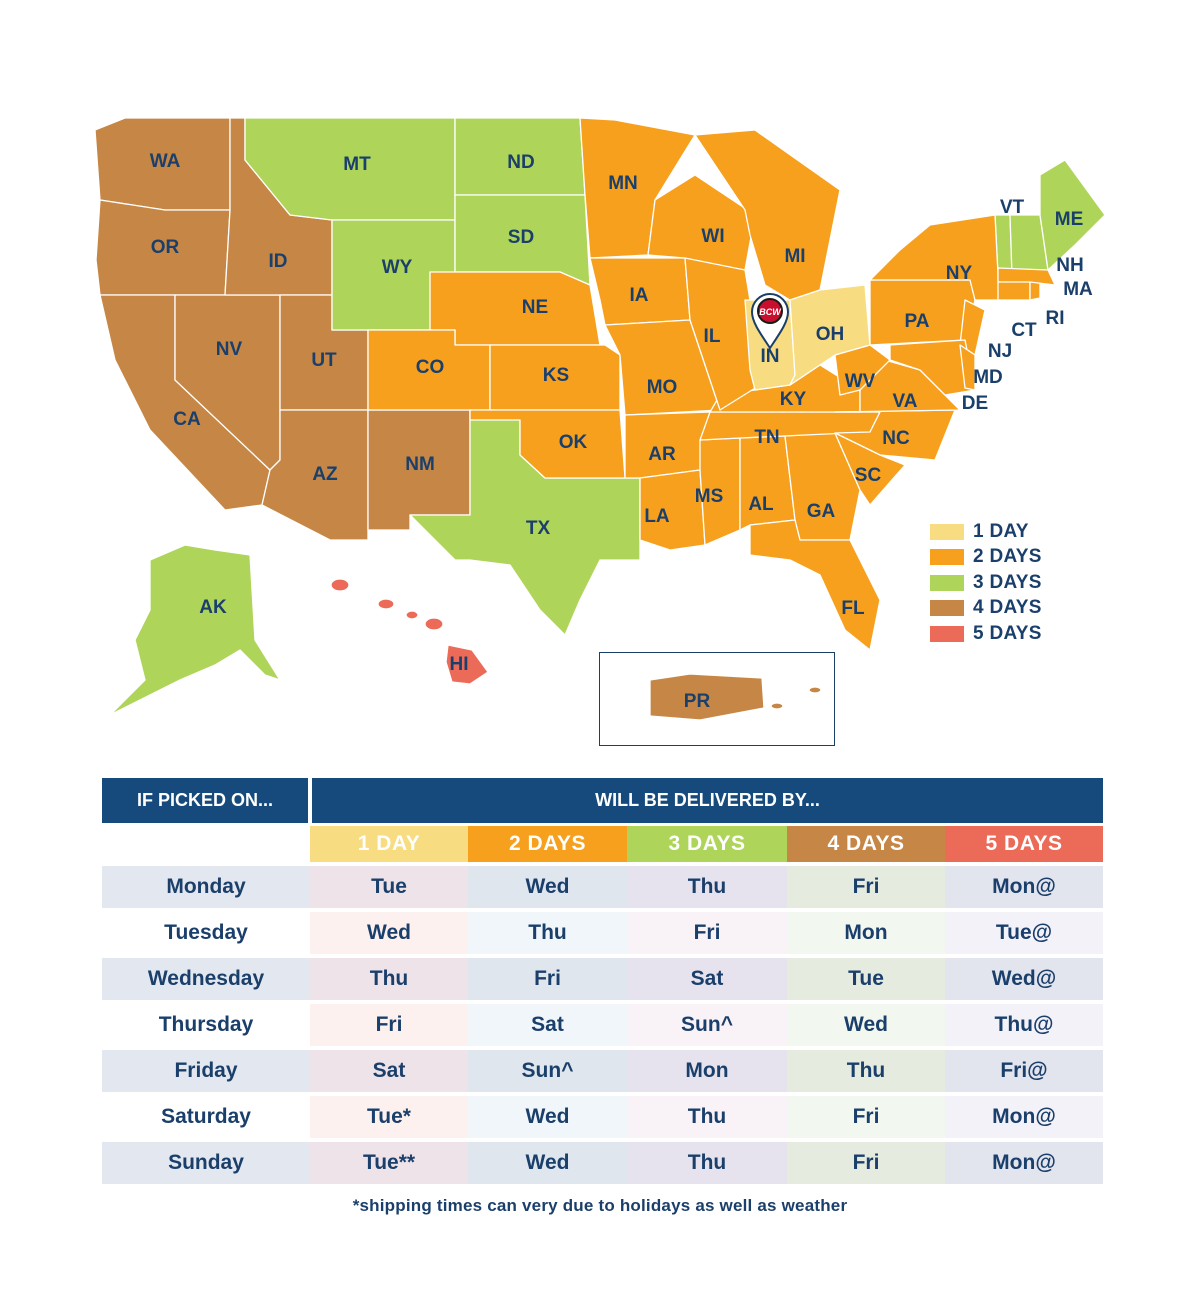 Image resolution: width=1200 pixels, height=1300 pixels. I want to click on legend-label: 3 DAYS, so click(1007, 582).